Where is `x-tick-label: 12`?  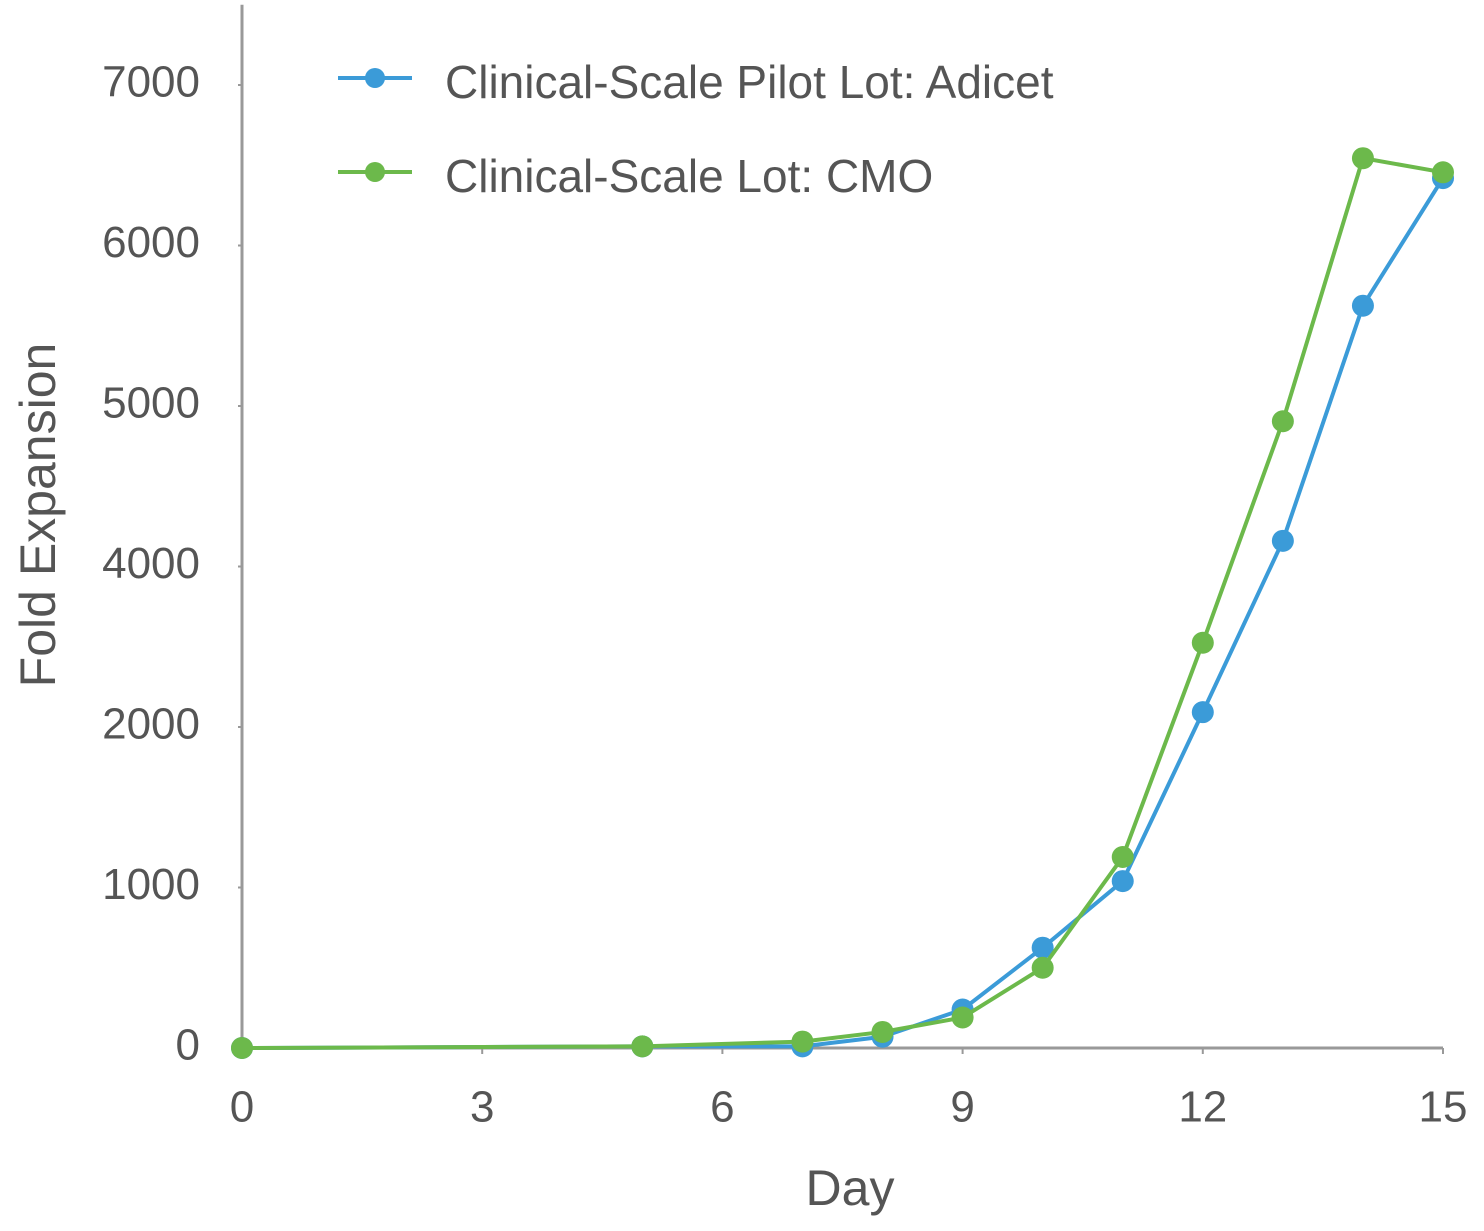
x-tick-label: 12 is located at coordinates (1202, 1107).